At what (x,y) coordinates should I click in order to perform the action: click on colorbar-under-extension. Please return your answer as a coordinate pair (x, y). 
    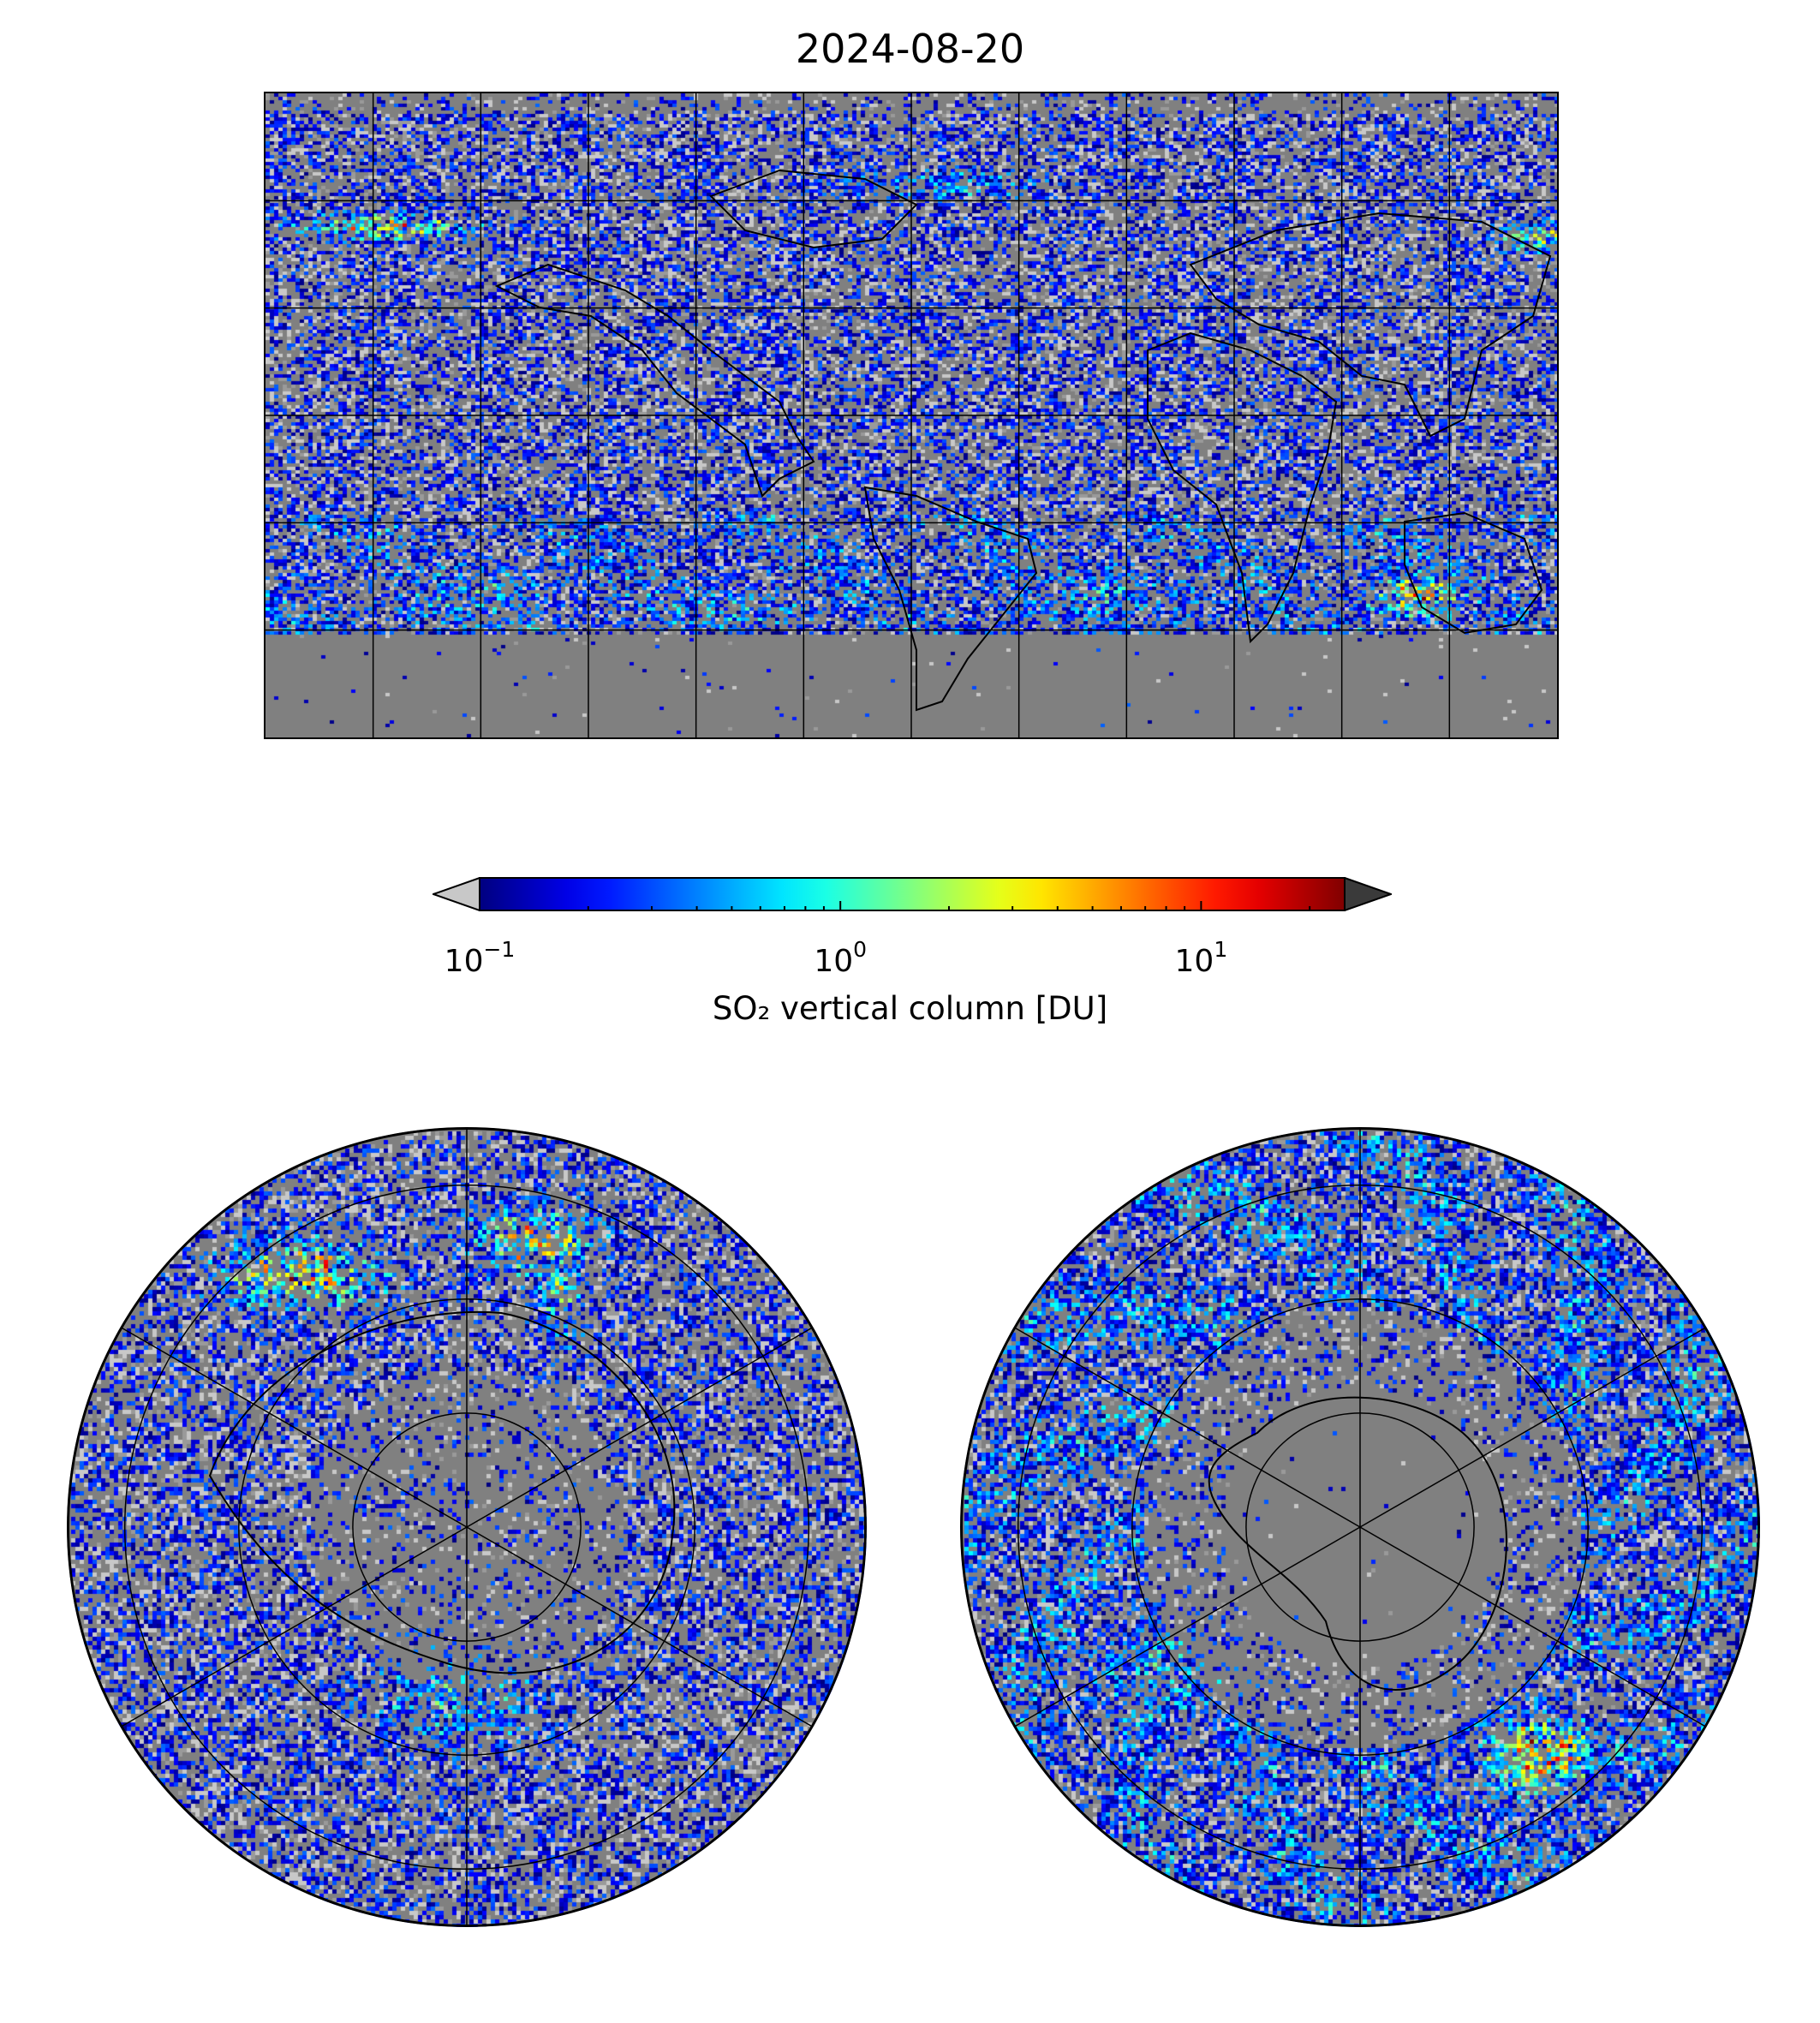
    Looking at the image, I should click on (455, 894).